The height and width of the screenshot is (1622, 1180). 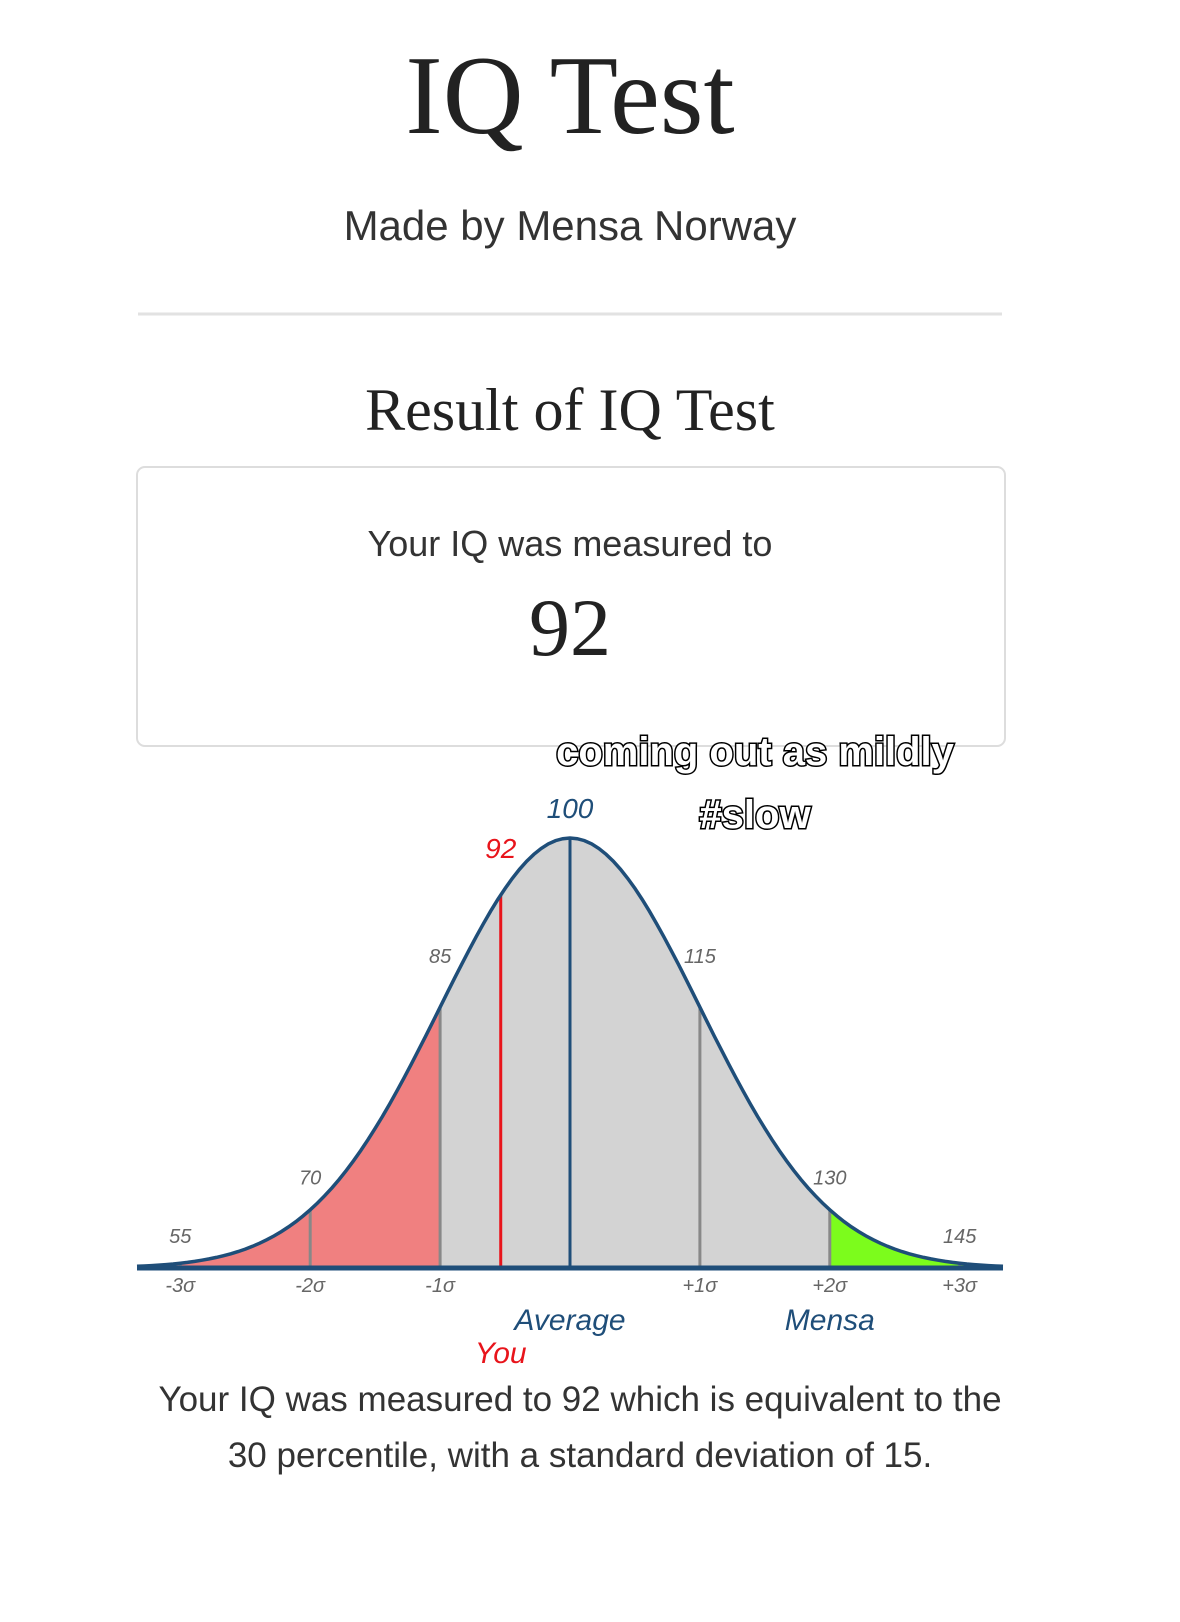 What do you see at coordinates (180, 1237) in the screenshot?
I see `curve-label: 55` at bounding box center [180, 1237].